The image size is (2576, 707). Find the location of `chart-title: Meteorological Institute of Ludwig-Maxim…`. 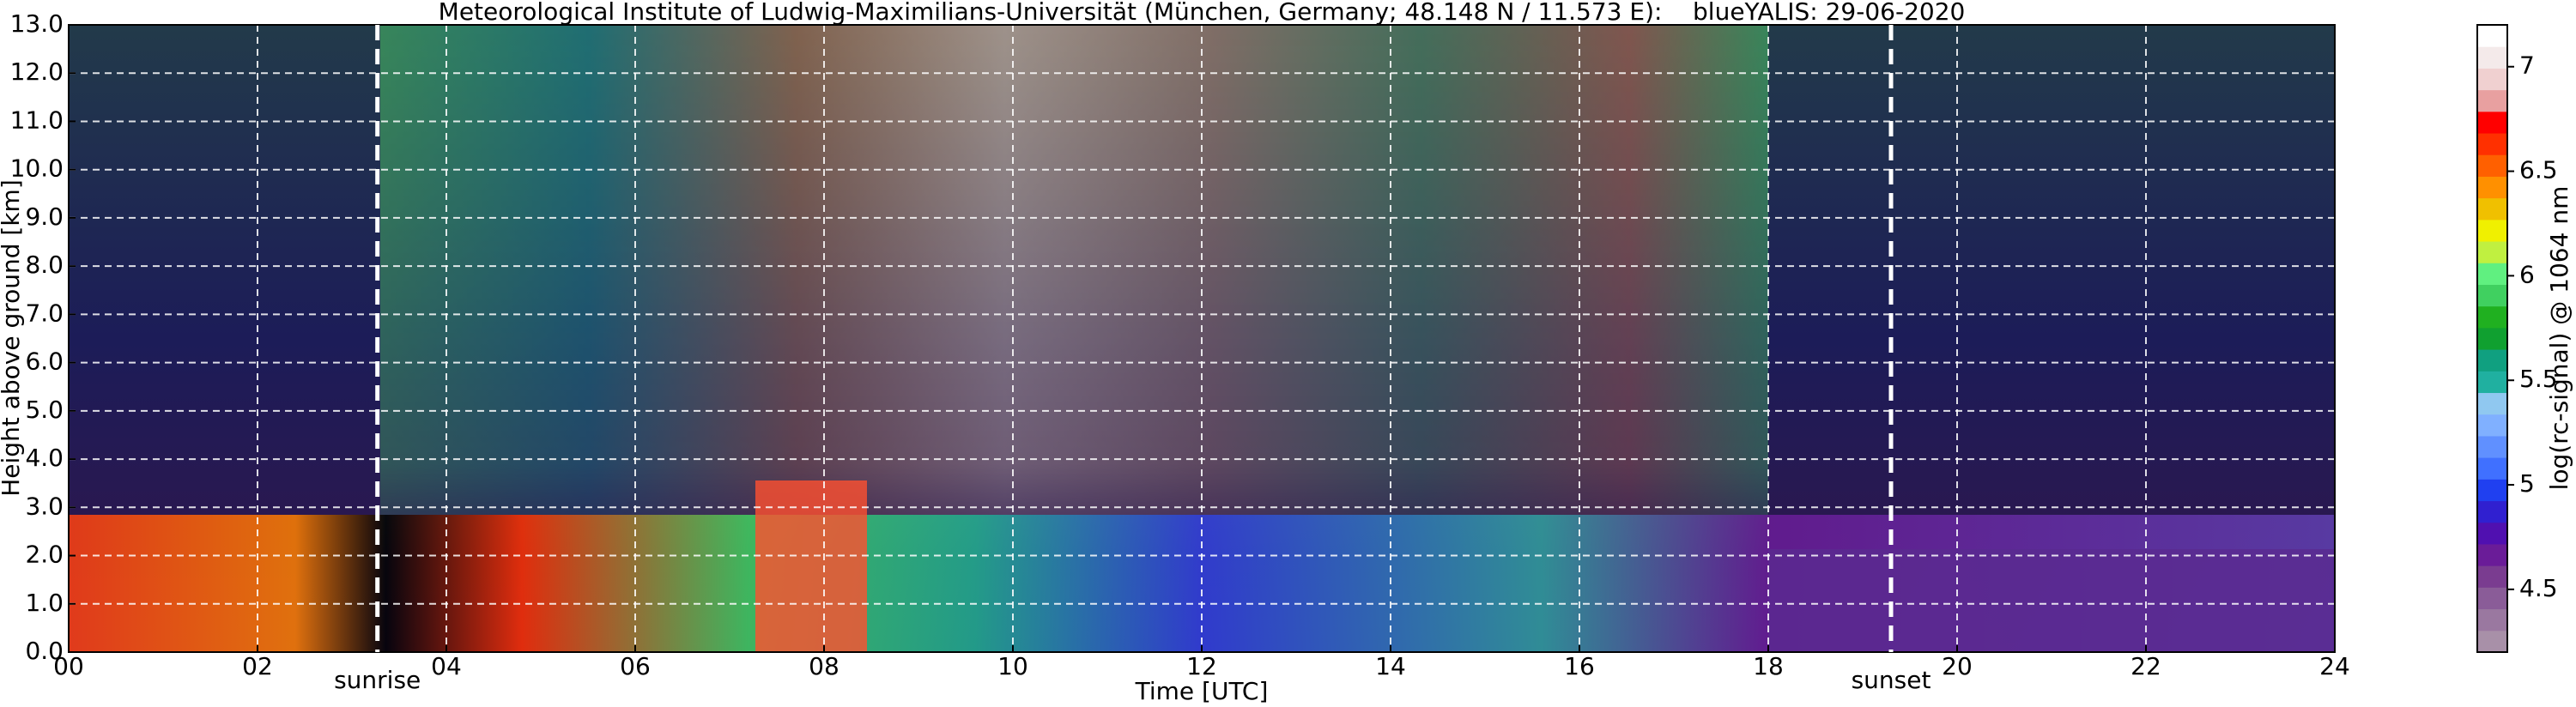

chart-title: Meteorological Institute of Ludwig-Maxim… is located at coordinates (1202, 13).